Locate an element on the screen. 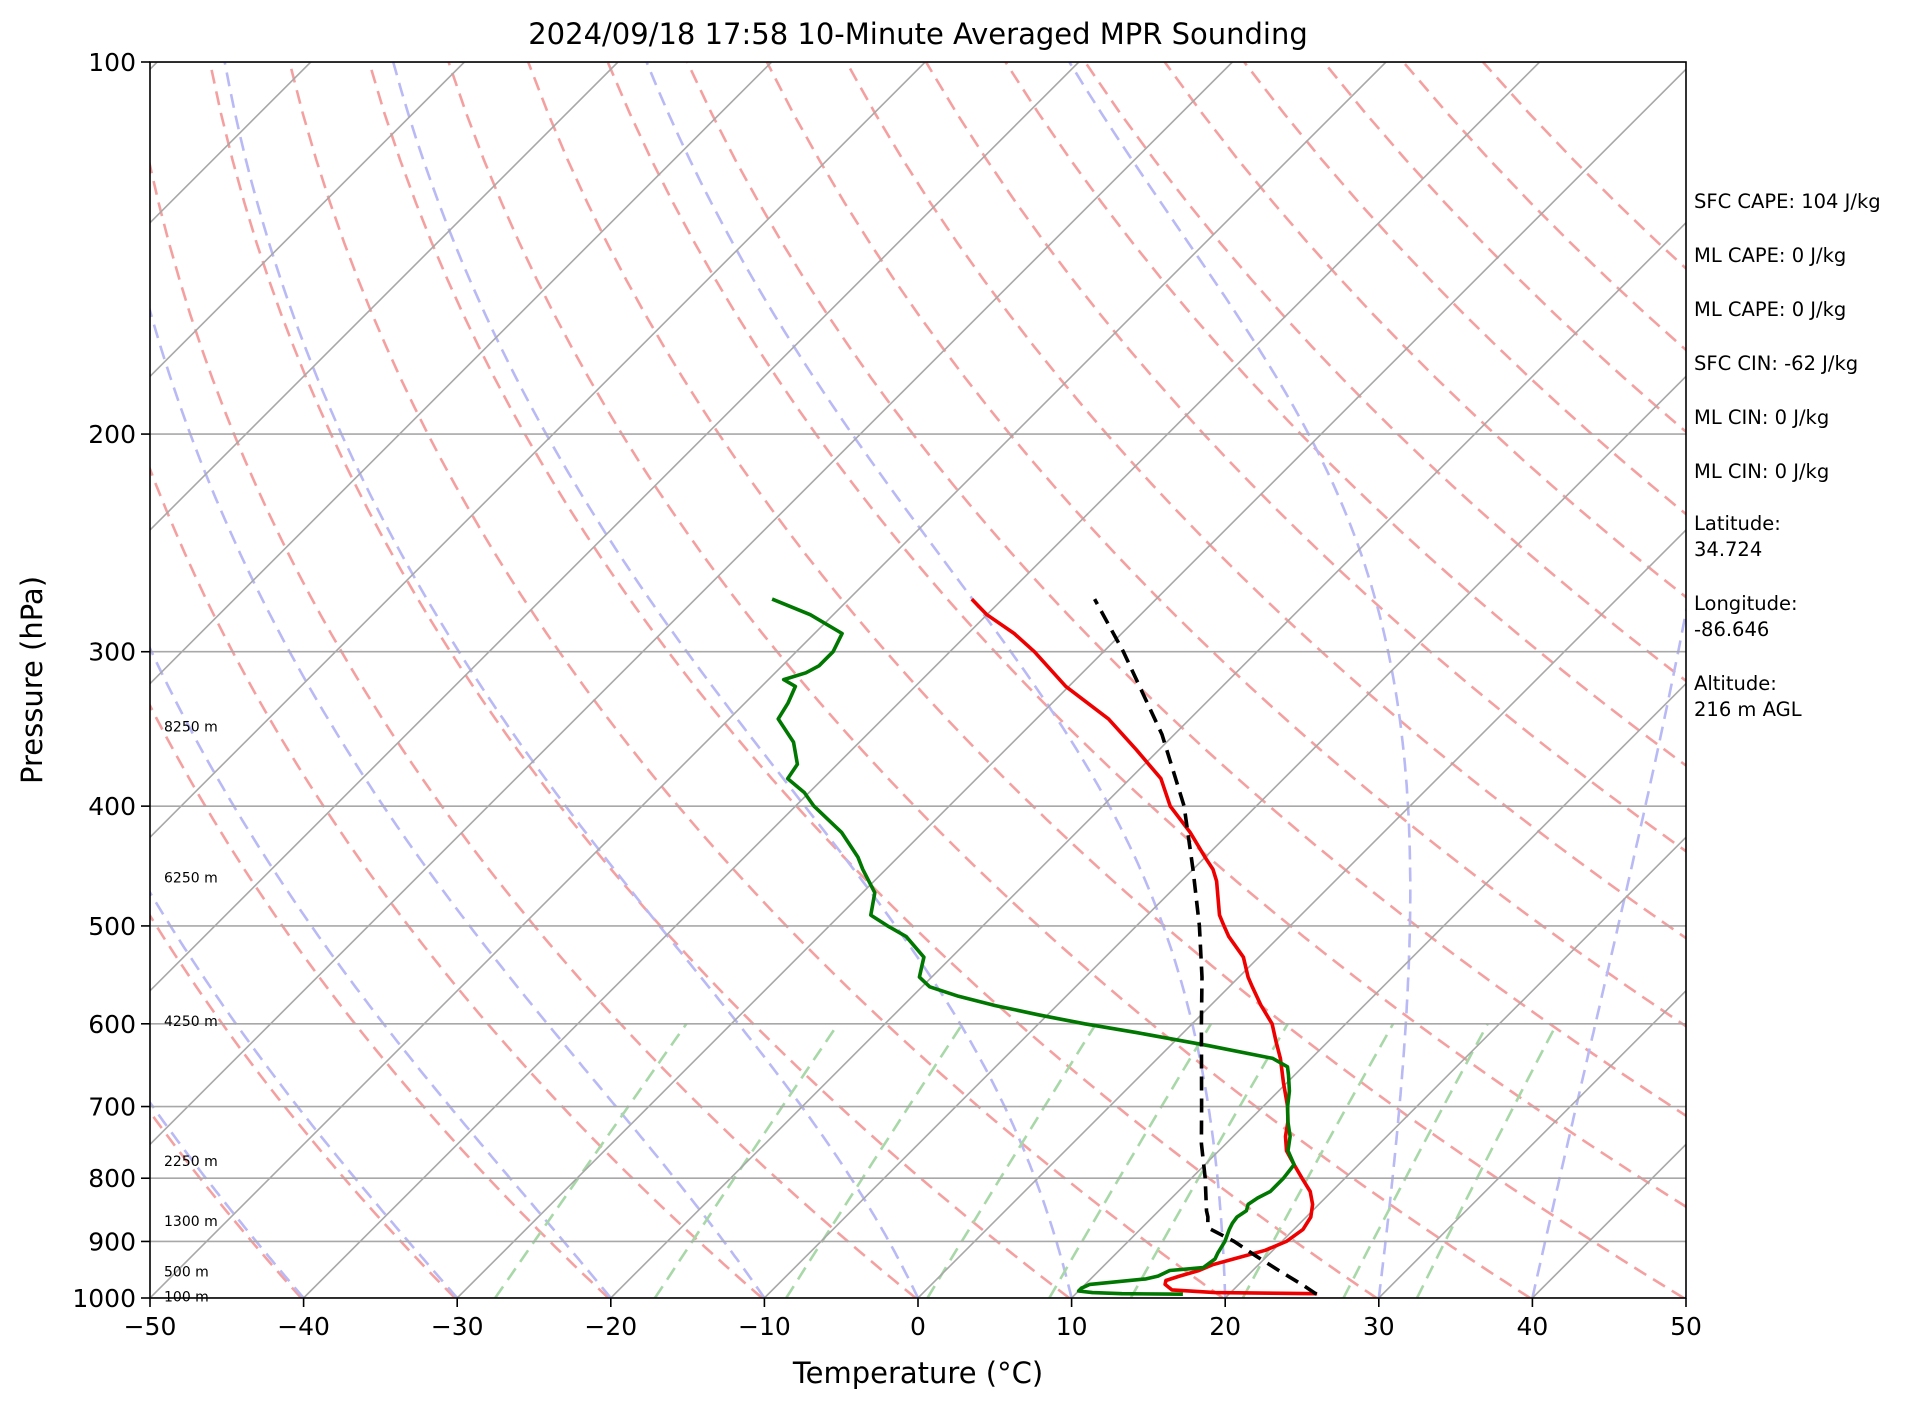 The image size is (1921, 1406). y-tick-label: 500 is located at coordinates (112, 926).